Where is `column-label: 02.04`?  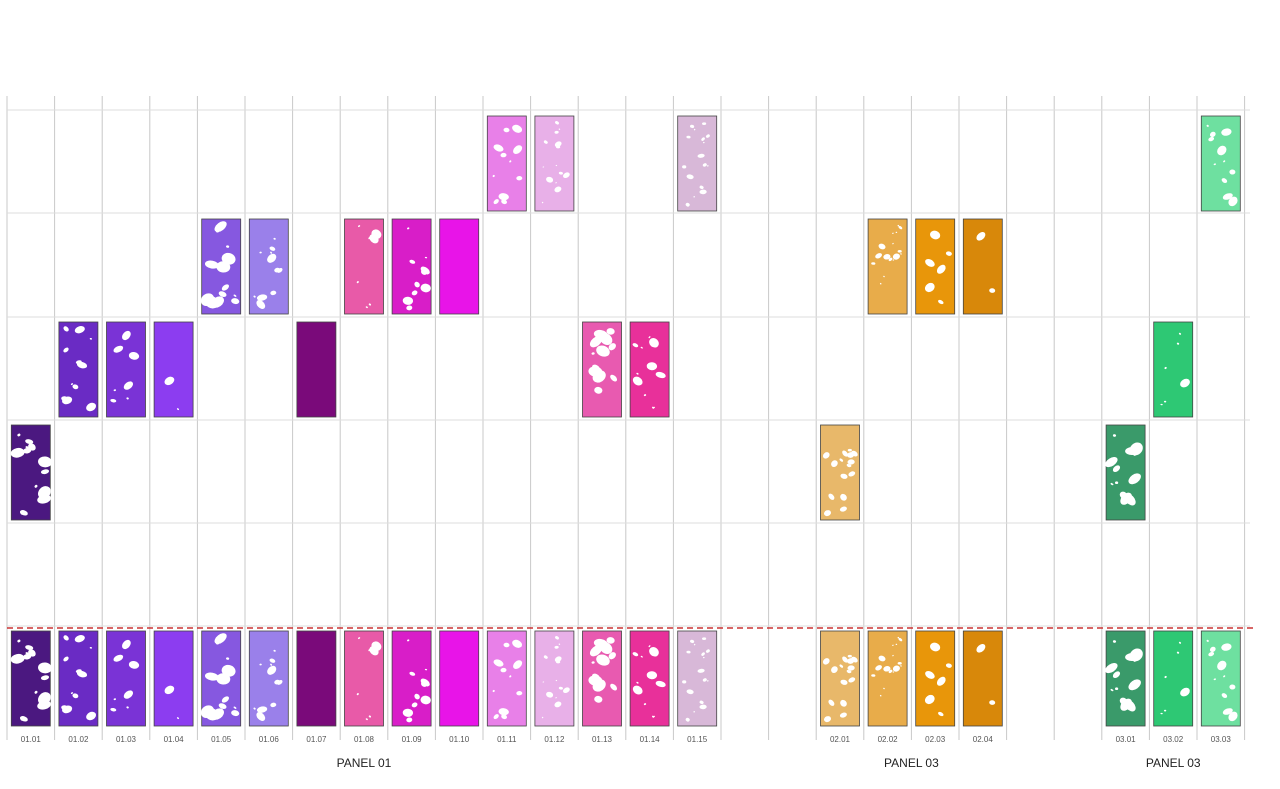 column-label: 02.04 is located at coordinates (983, 739).